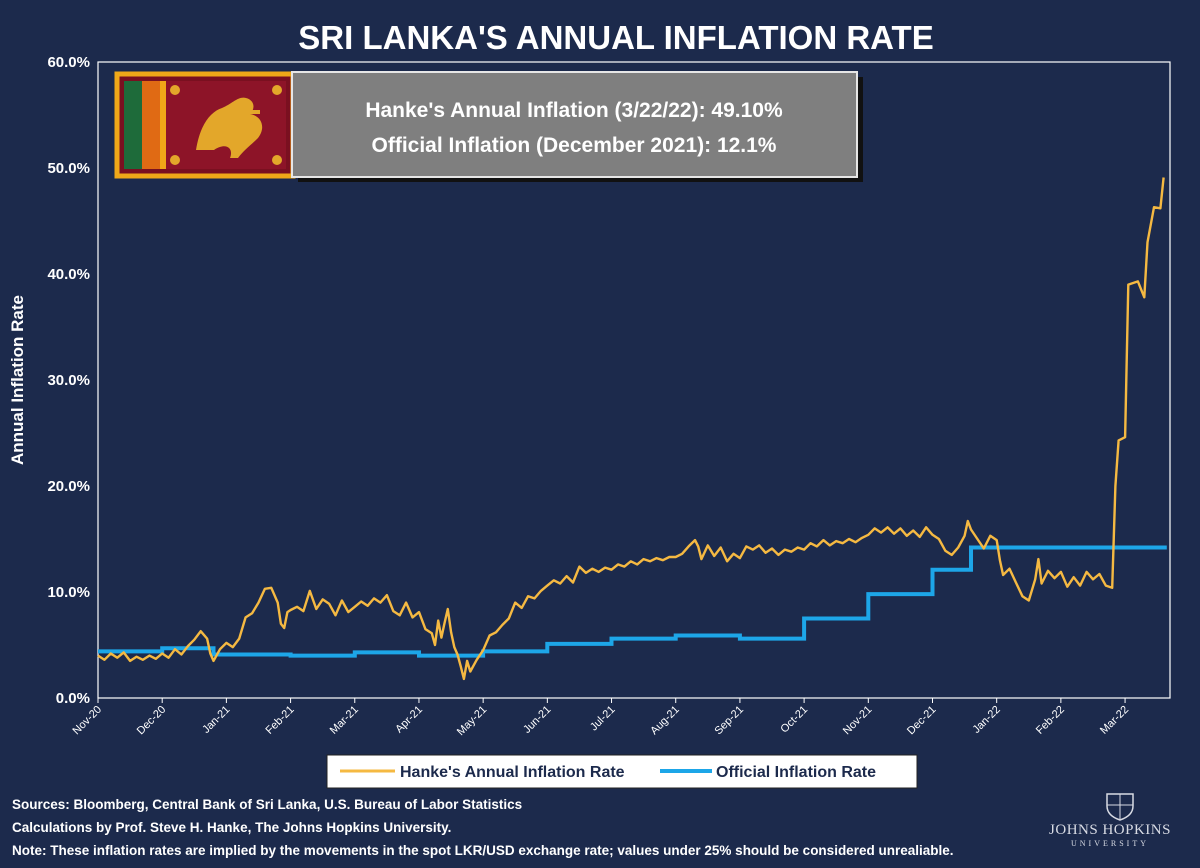 The height and width of the screenshot is (868, 1200). I want to click on y-tick-label: 0.0%, so click(73, 698).